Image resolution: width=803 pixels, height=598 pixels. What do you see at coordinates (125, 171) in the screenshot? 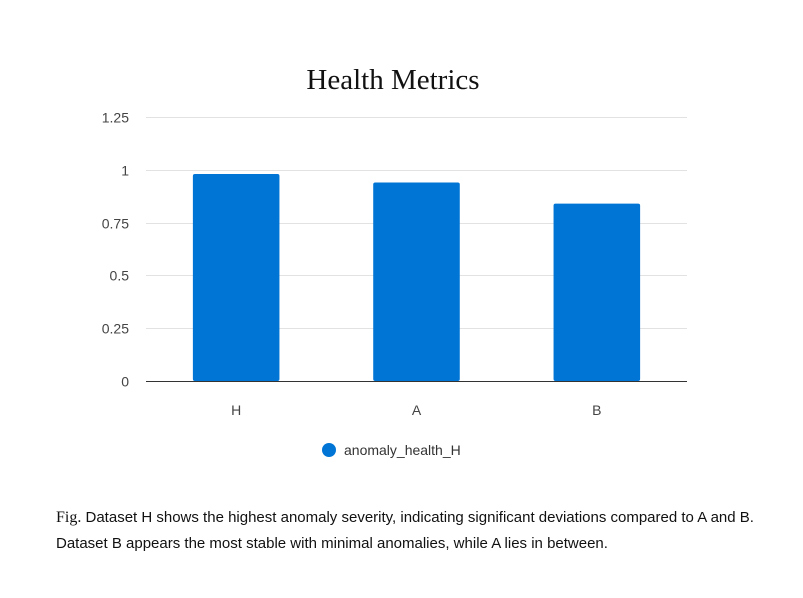
I see `y-tick-label: 1` at bounding box center [125, 171].